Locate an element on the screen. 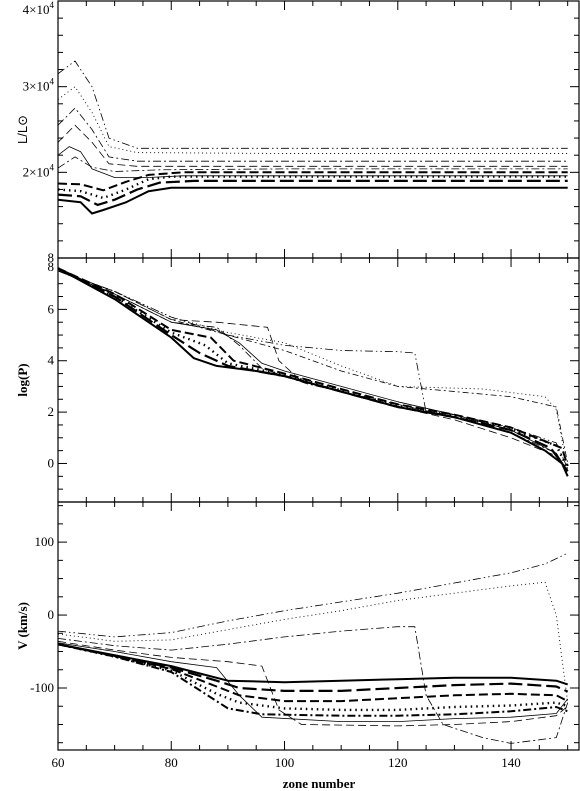 The width and height of the screenshot is (580, 791). x-tick-label: 140 is located at coordinates (511, 762).